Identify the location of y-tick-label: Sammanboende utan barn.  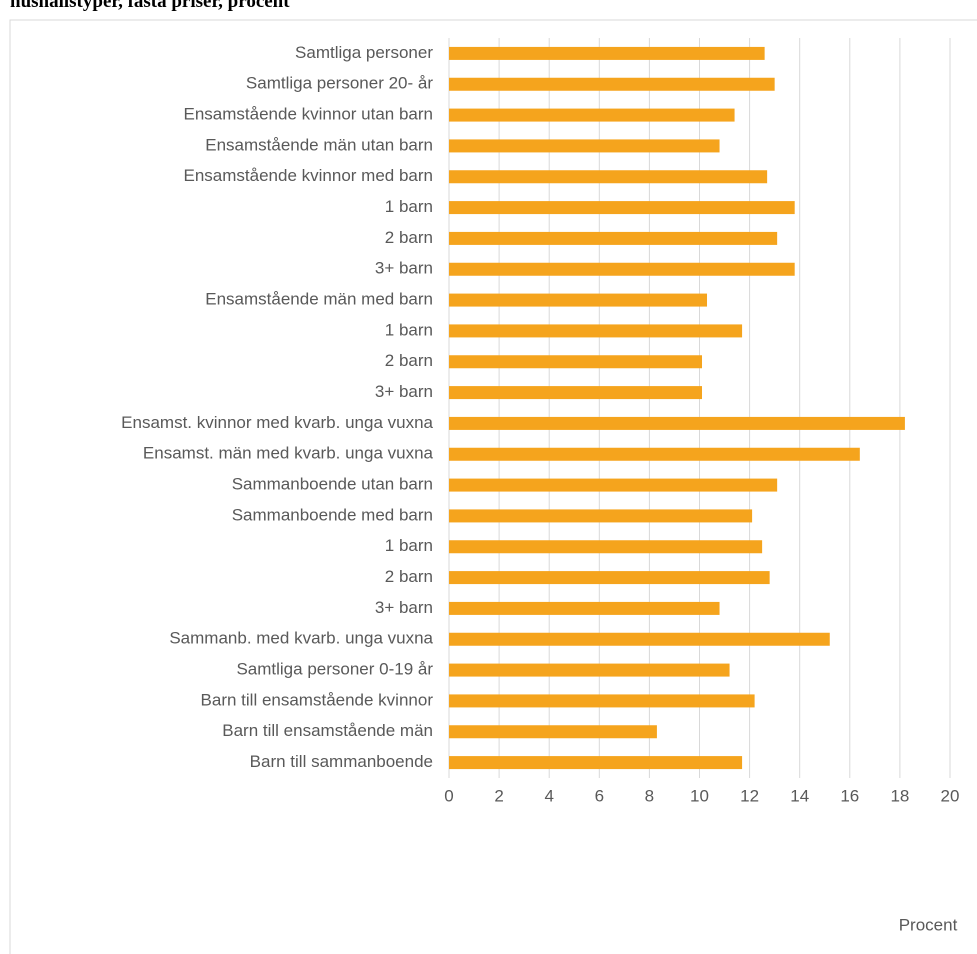
(332, 484).